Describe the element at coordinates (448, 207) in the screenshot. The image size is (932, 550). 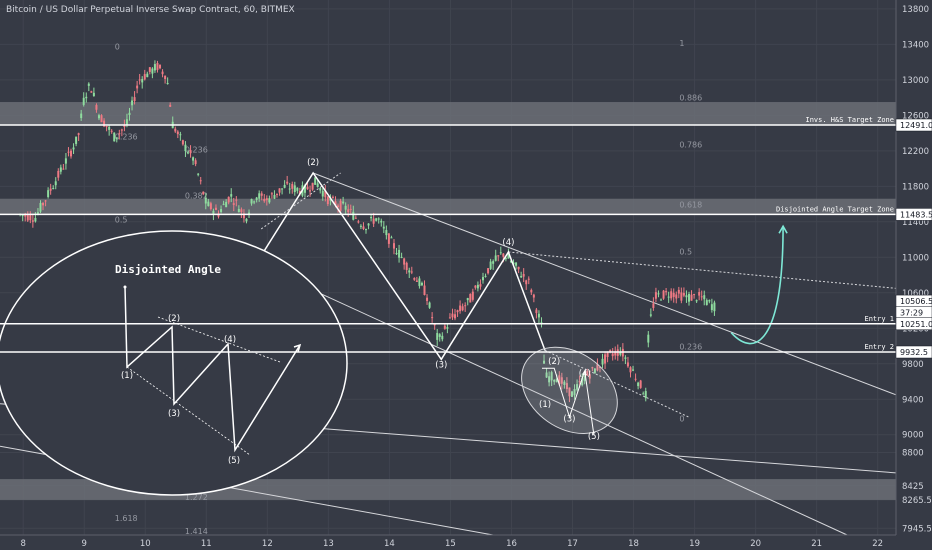
I see `target-zone` at that location.